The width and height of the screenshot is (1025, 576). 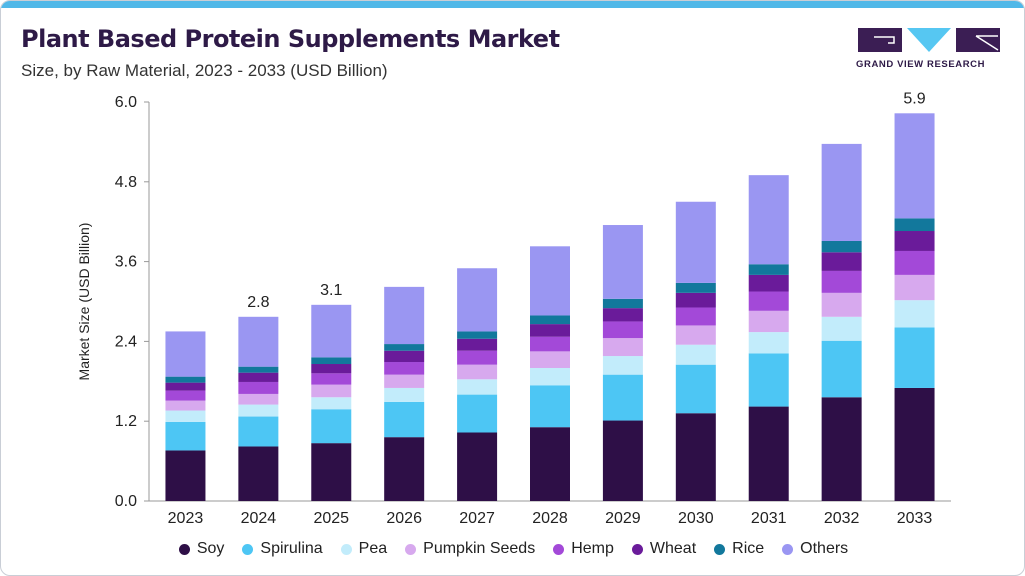 What do you see at coordinates (290, 39) in the screenshot?
I see `chart-title: Plant Based Protein Supplements Market` at bounding box center [290, 39].